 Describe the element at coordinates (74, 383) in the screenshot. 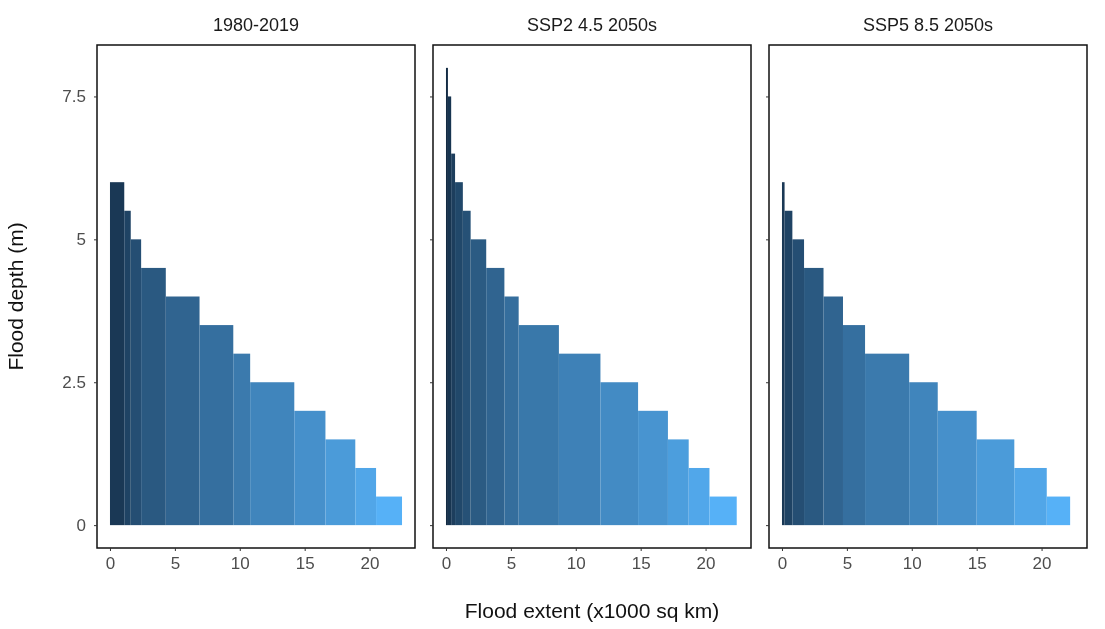

I see `y-tick-label: 2.5` at that location.